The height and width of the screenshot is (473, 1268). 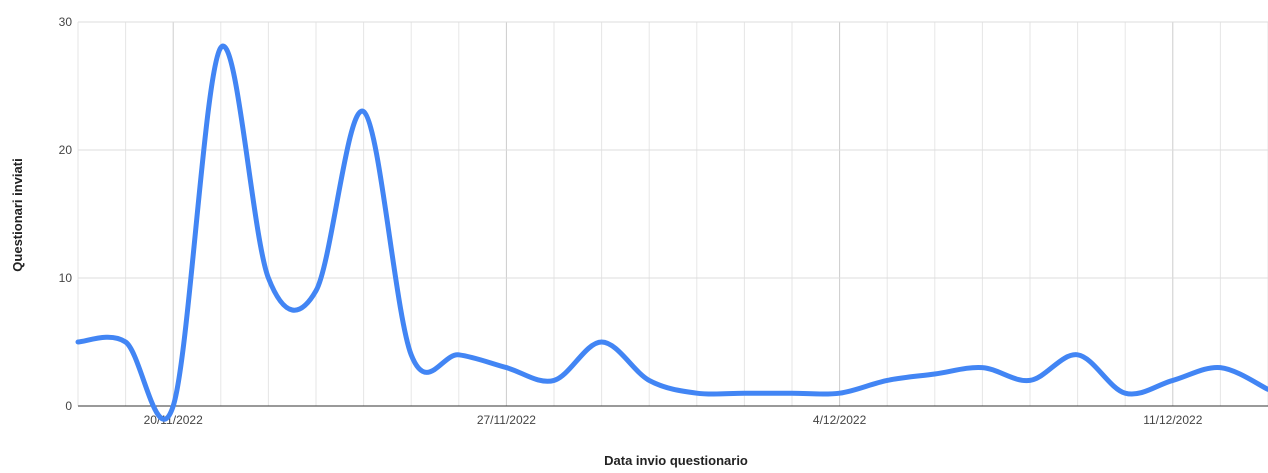 I want to click on x-tick-label: 20/11/2022, so click(x=173, y=420).